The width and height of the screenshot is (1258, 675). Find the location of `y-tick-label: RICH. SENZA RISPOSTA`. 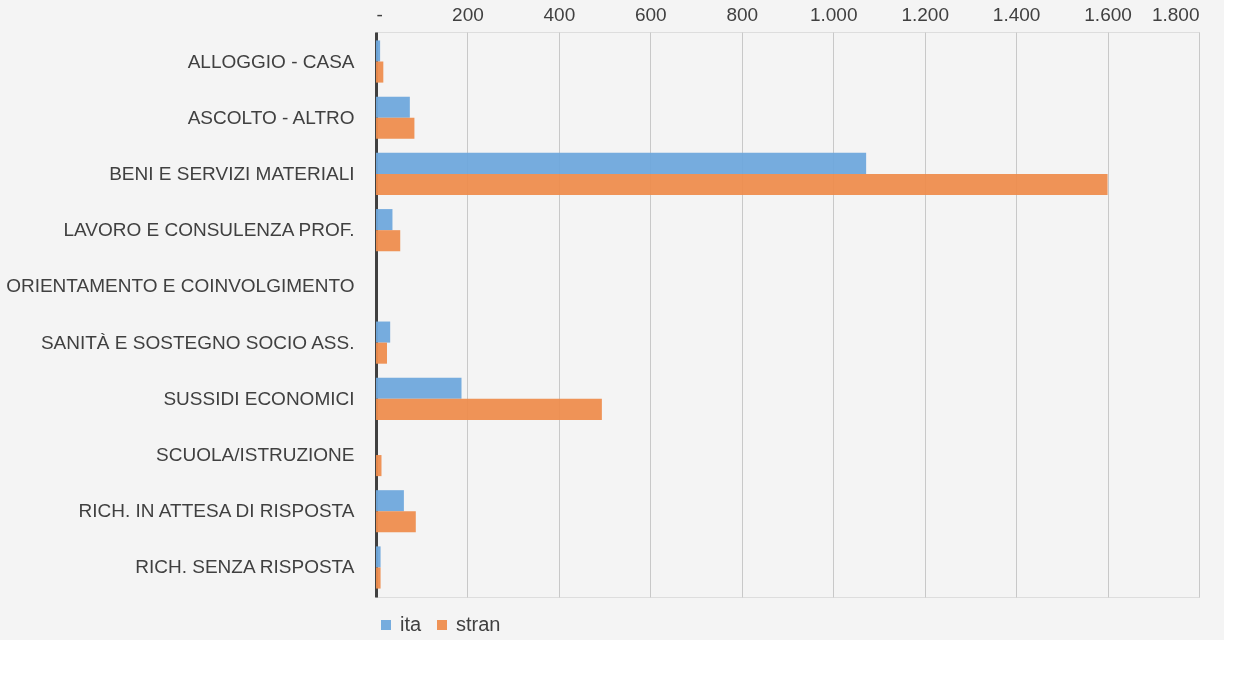

y-tick-label: RICH. SENZA RISPOSTA is located at coordinates (245, 567).